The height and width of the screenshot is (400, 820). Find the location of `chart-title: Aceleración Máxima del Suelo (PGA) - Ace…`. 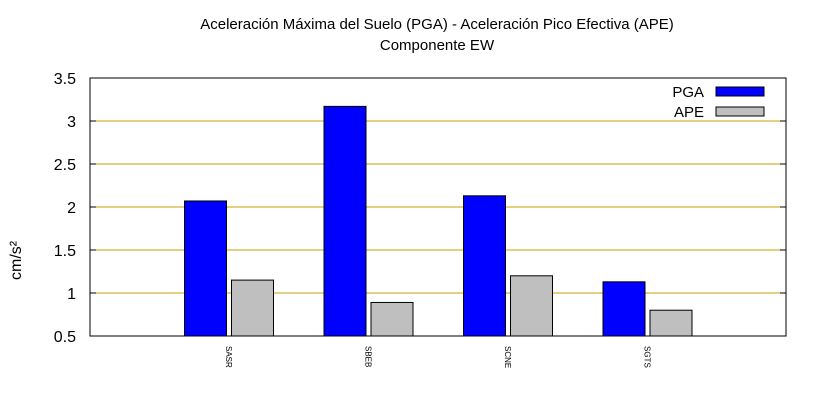

chart-title: Aceleración Máxima del Suelo (PGA) - Ace… is located at coordinates (437, 24).